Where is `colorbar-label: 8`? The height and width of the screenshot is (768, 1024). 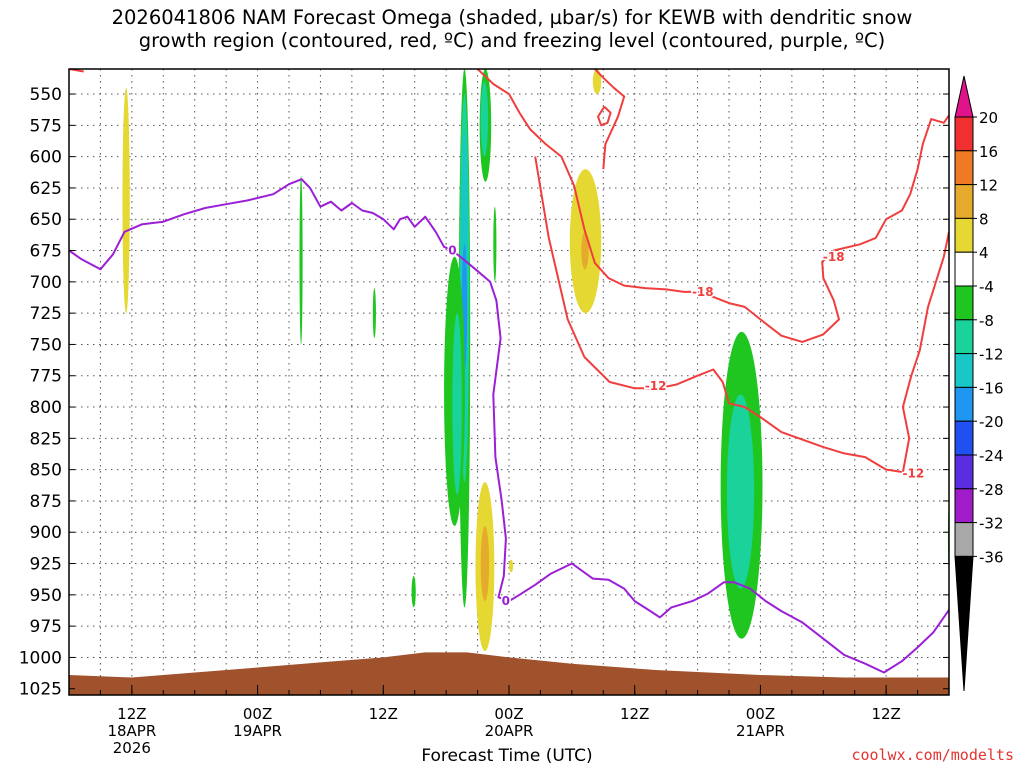
colorbar-label: 8 is located at coordinates (984, 219).